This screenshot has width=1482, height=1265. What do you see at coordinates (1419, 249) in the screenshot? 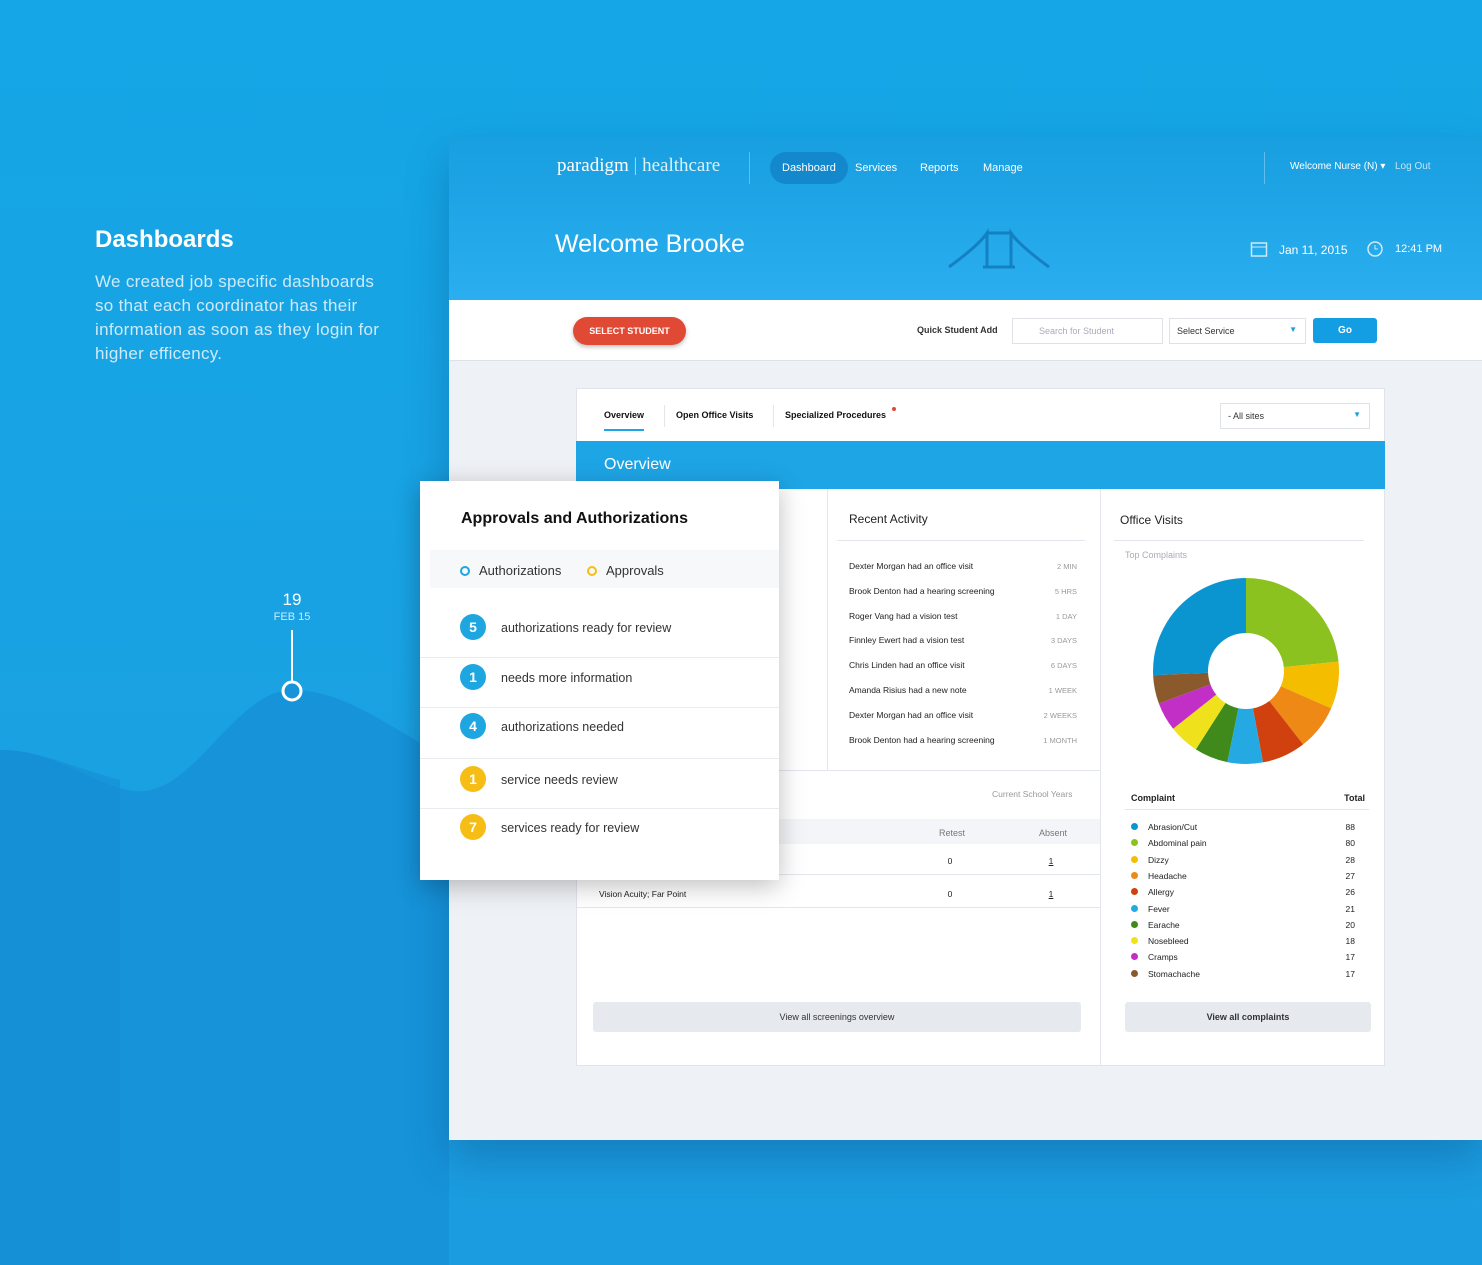
I see `time: 12:41 PM` at bounding box center [1419, 249].